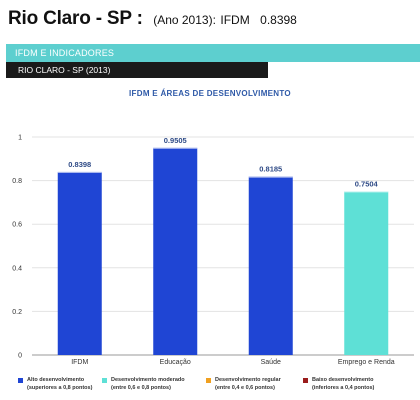 The image size is (420, 400). Describe the element at coordinates (20, 138) in the screenshot. I see `y-tick-label: 1` at that location.